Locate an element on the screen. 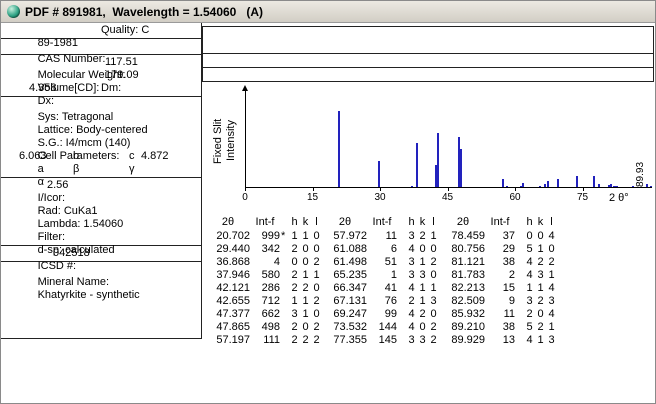  reflection-row: 82.509 9 3 2 3 is located at coordinates (500, 301).